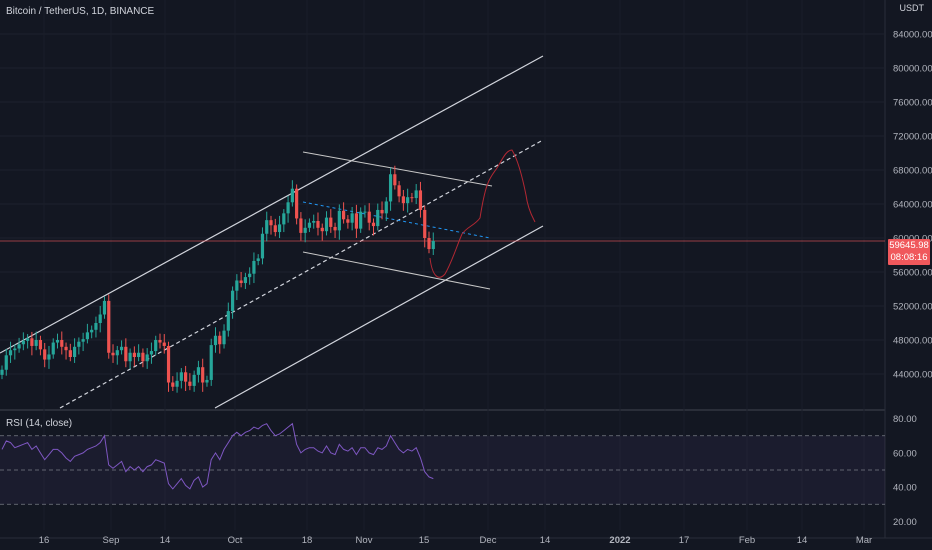  I want to click on price-tick-label: 80000.00, so click(912, 69).